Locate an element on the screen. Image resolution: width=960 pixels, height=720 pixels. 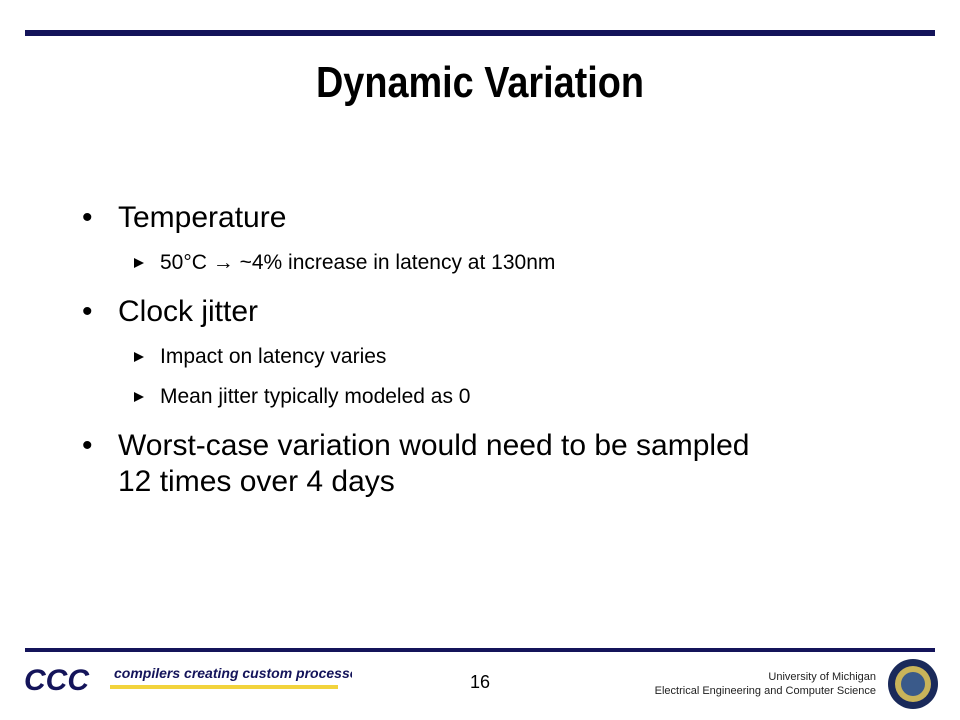
sub-bullet: 50°C → ~4% increase in latency at 130nm is located at coordinates (440, 263).